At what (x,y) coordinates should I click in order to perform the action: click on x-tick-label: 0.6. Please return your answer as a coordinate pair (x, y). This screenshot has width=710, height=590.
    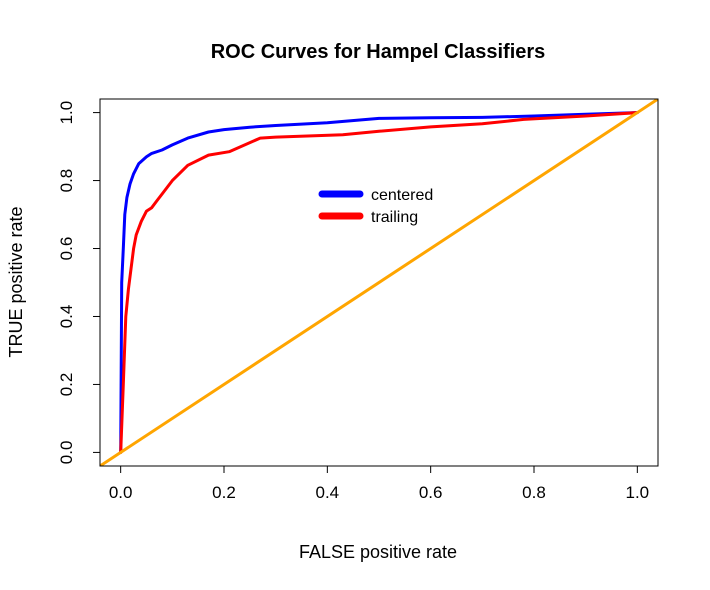
    Looking at the image, I should click on (431, 492).